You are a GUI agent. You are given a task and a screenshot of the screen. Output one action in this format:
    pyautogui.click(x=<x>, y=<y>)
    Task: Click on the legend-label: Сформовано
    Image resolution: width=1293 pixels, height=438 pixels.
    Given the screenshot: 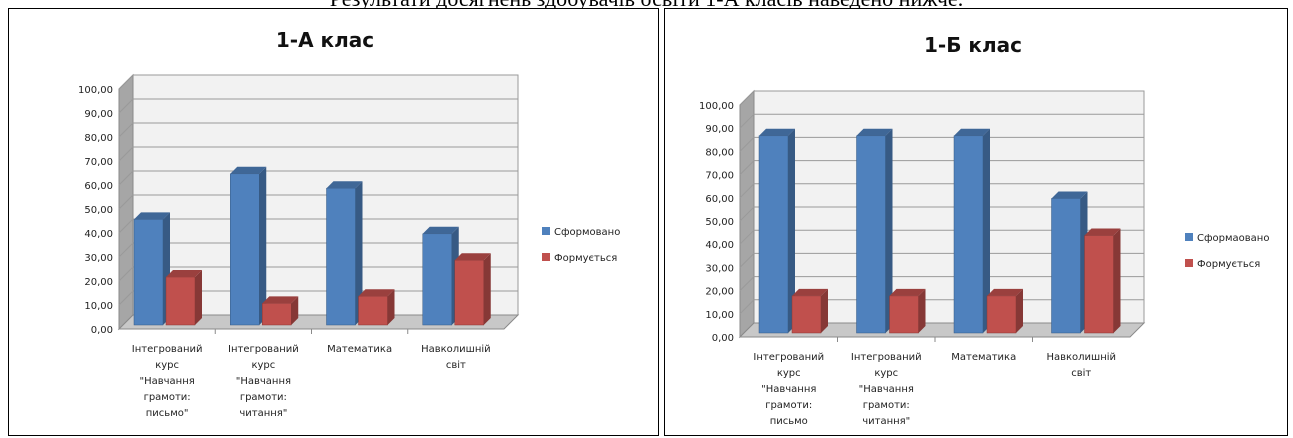 What is the action you would take?
    pyautogui.click(x=587, y=232)
    